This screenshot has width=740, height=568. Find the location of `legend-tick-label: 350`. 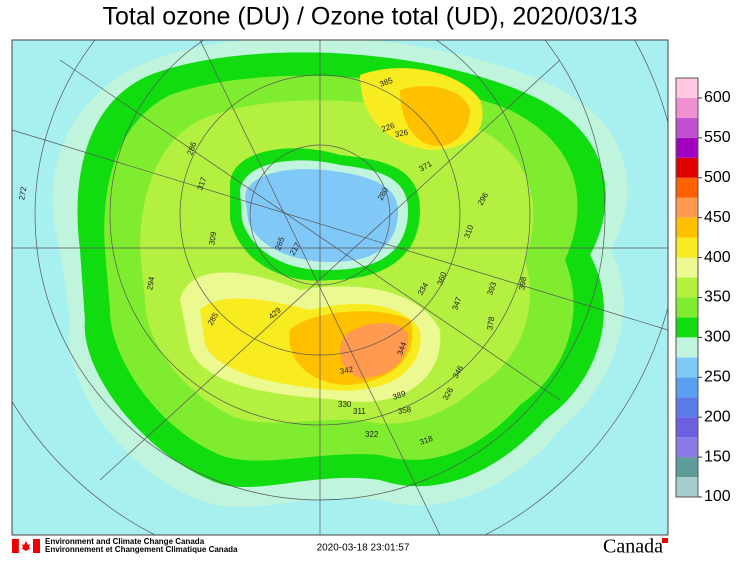

legend-tick-label: 350 is located at coordinates (717, 297).